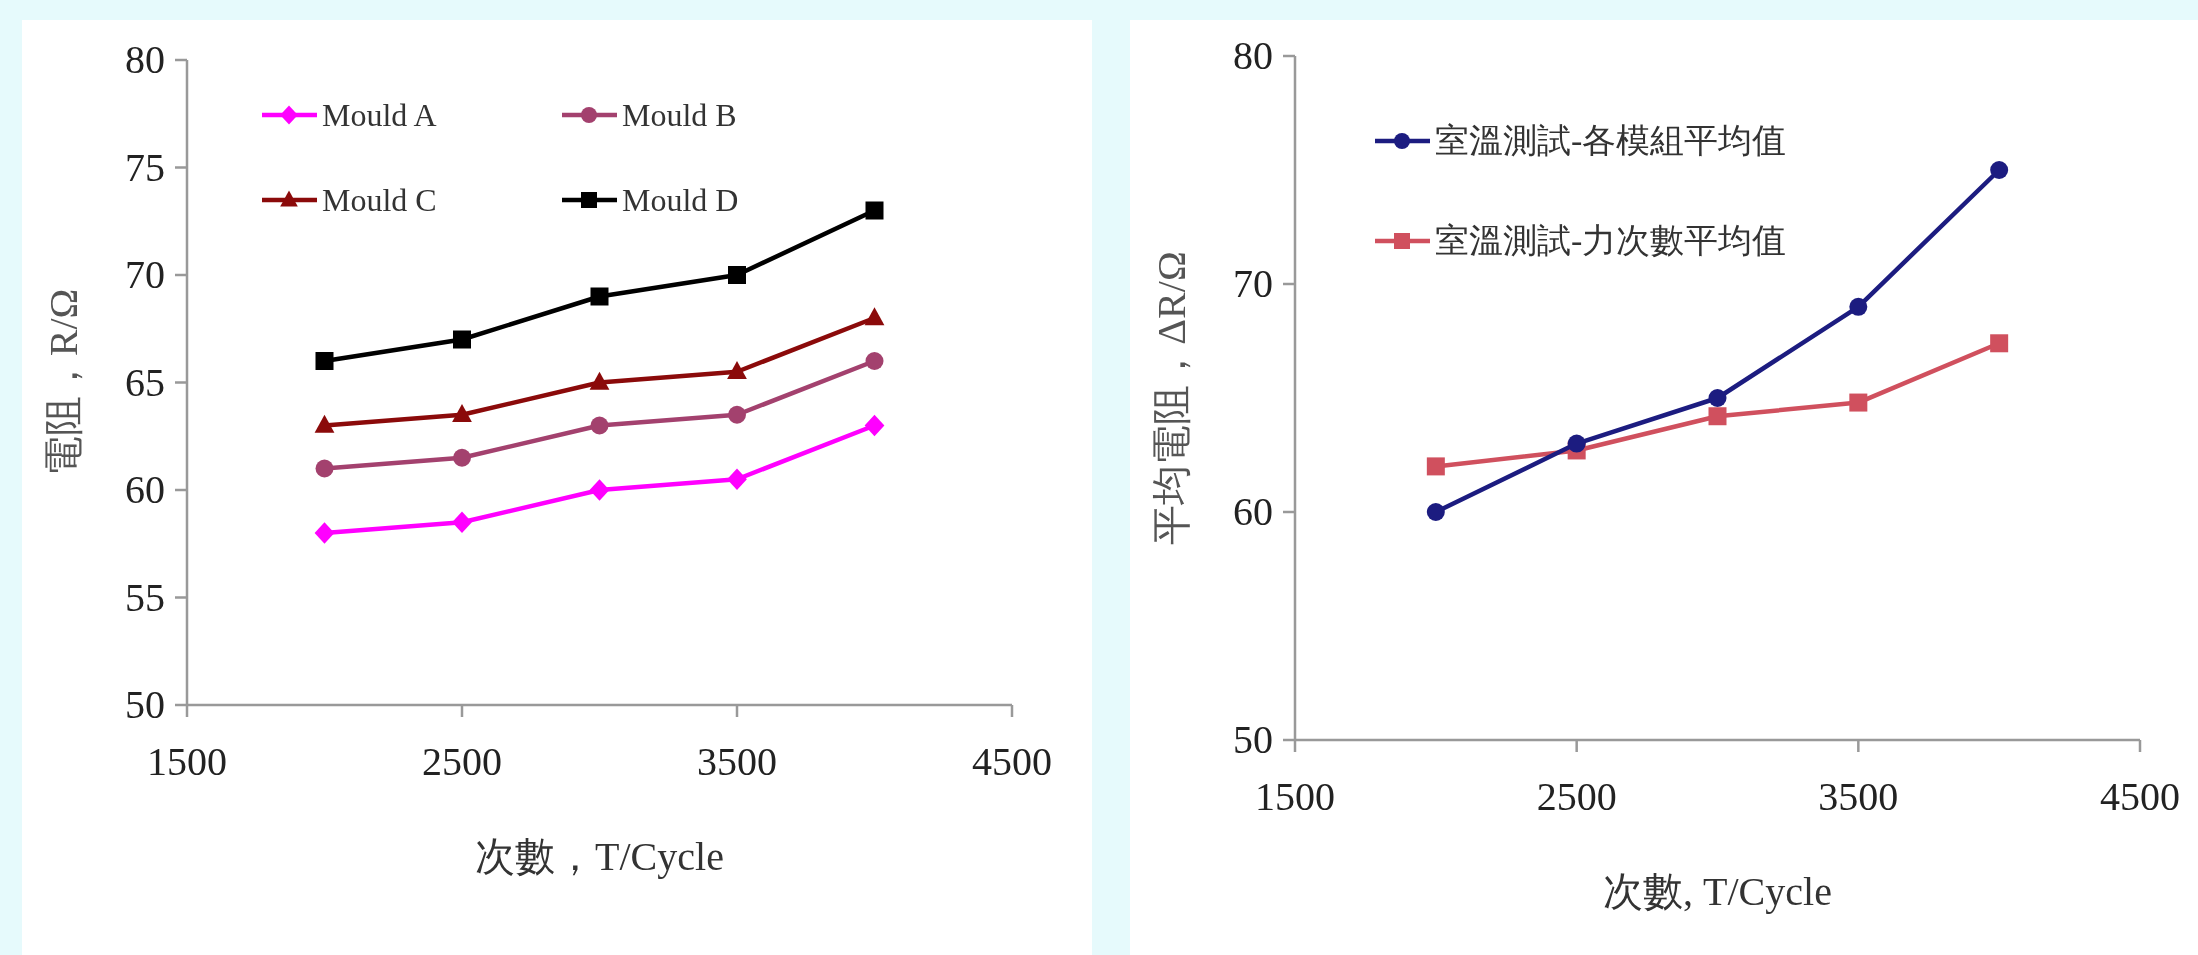 This screenshot has width=2198, height=955. What do you see at coordinates (1611, 240) in the screenshot?
I see `legend-label: 室溫測試-力次數平均值` at bounding box center [1611, 240].